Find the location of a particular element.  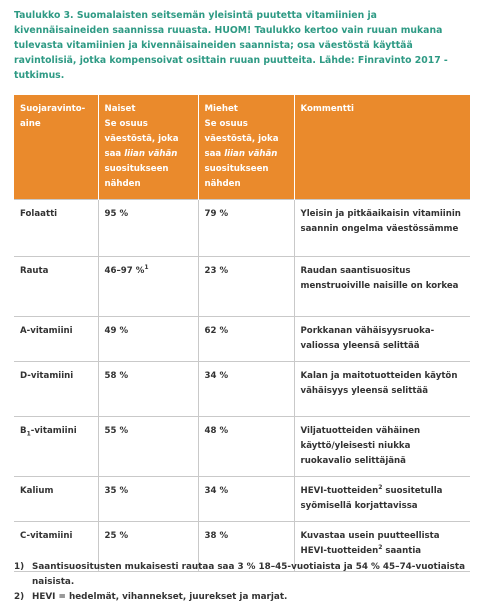

nutrient: C-vitamiini is located at coordinates (56, 546).